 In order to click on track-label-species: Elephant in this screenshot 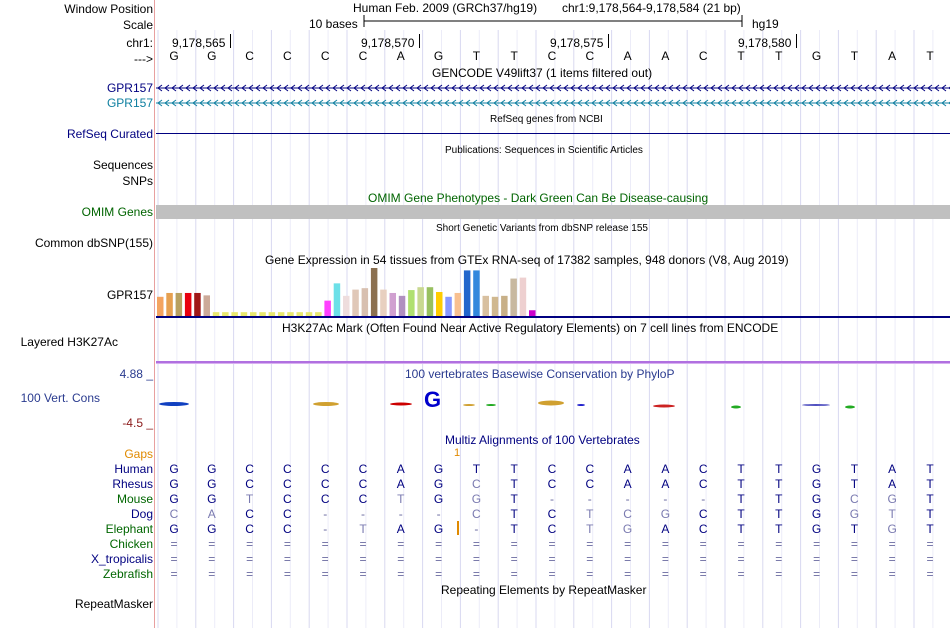, I will do `click(129, 529)`.